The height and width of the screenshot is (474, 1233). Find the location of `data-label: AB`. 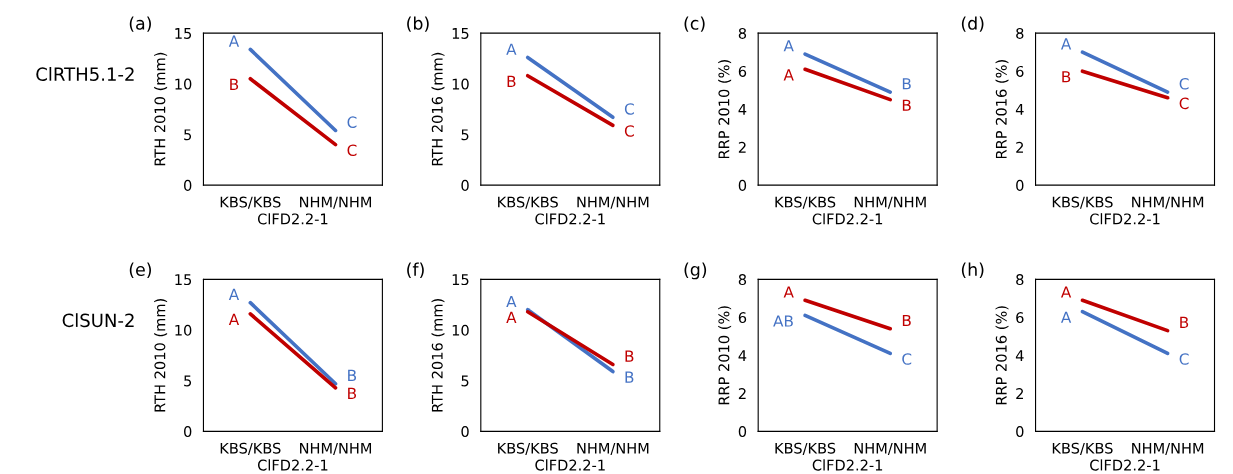

data-label: AB is located at coordinates (783, 321).